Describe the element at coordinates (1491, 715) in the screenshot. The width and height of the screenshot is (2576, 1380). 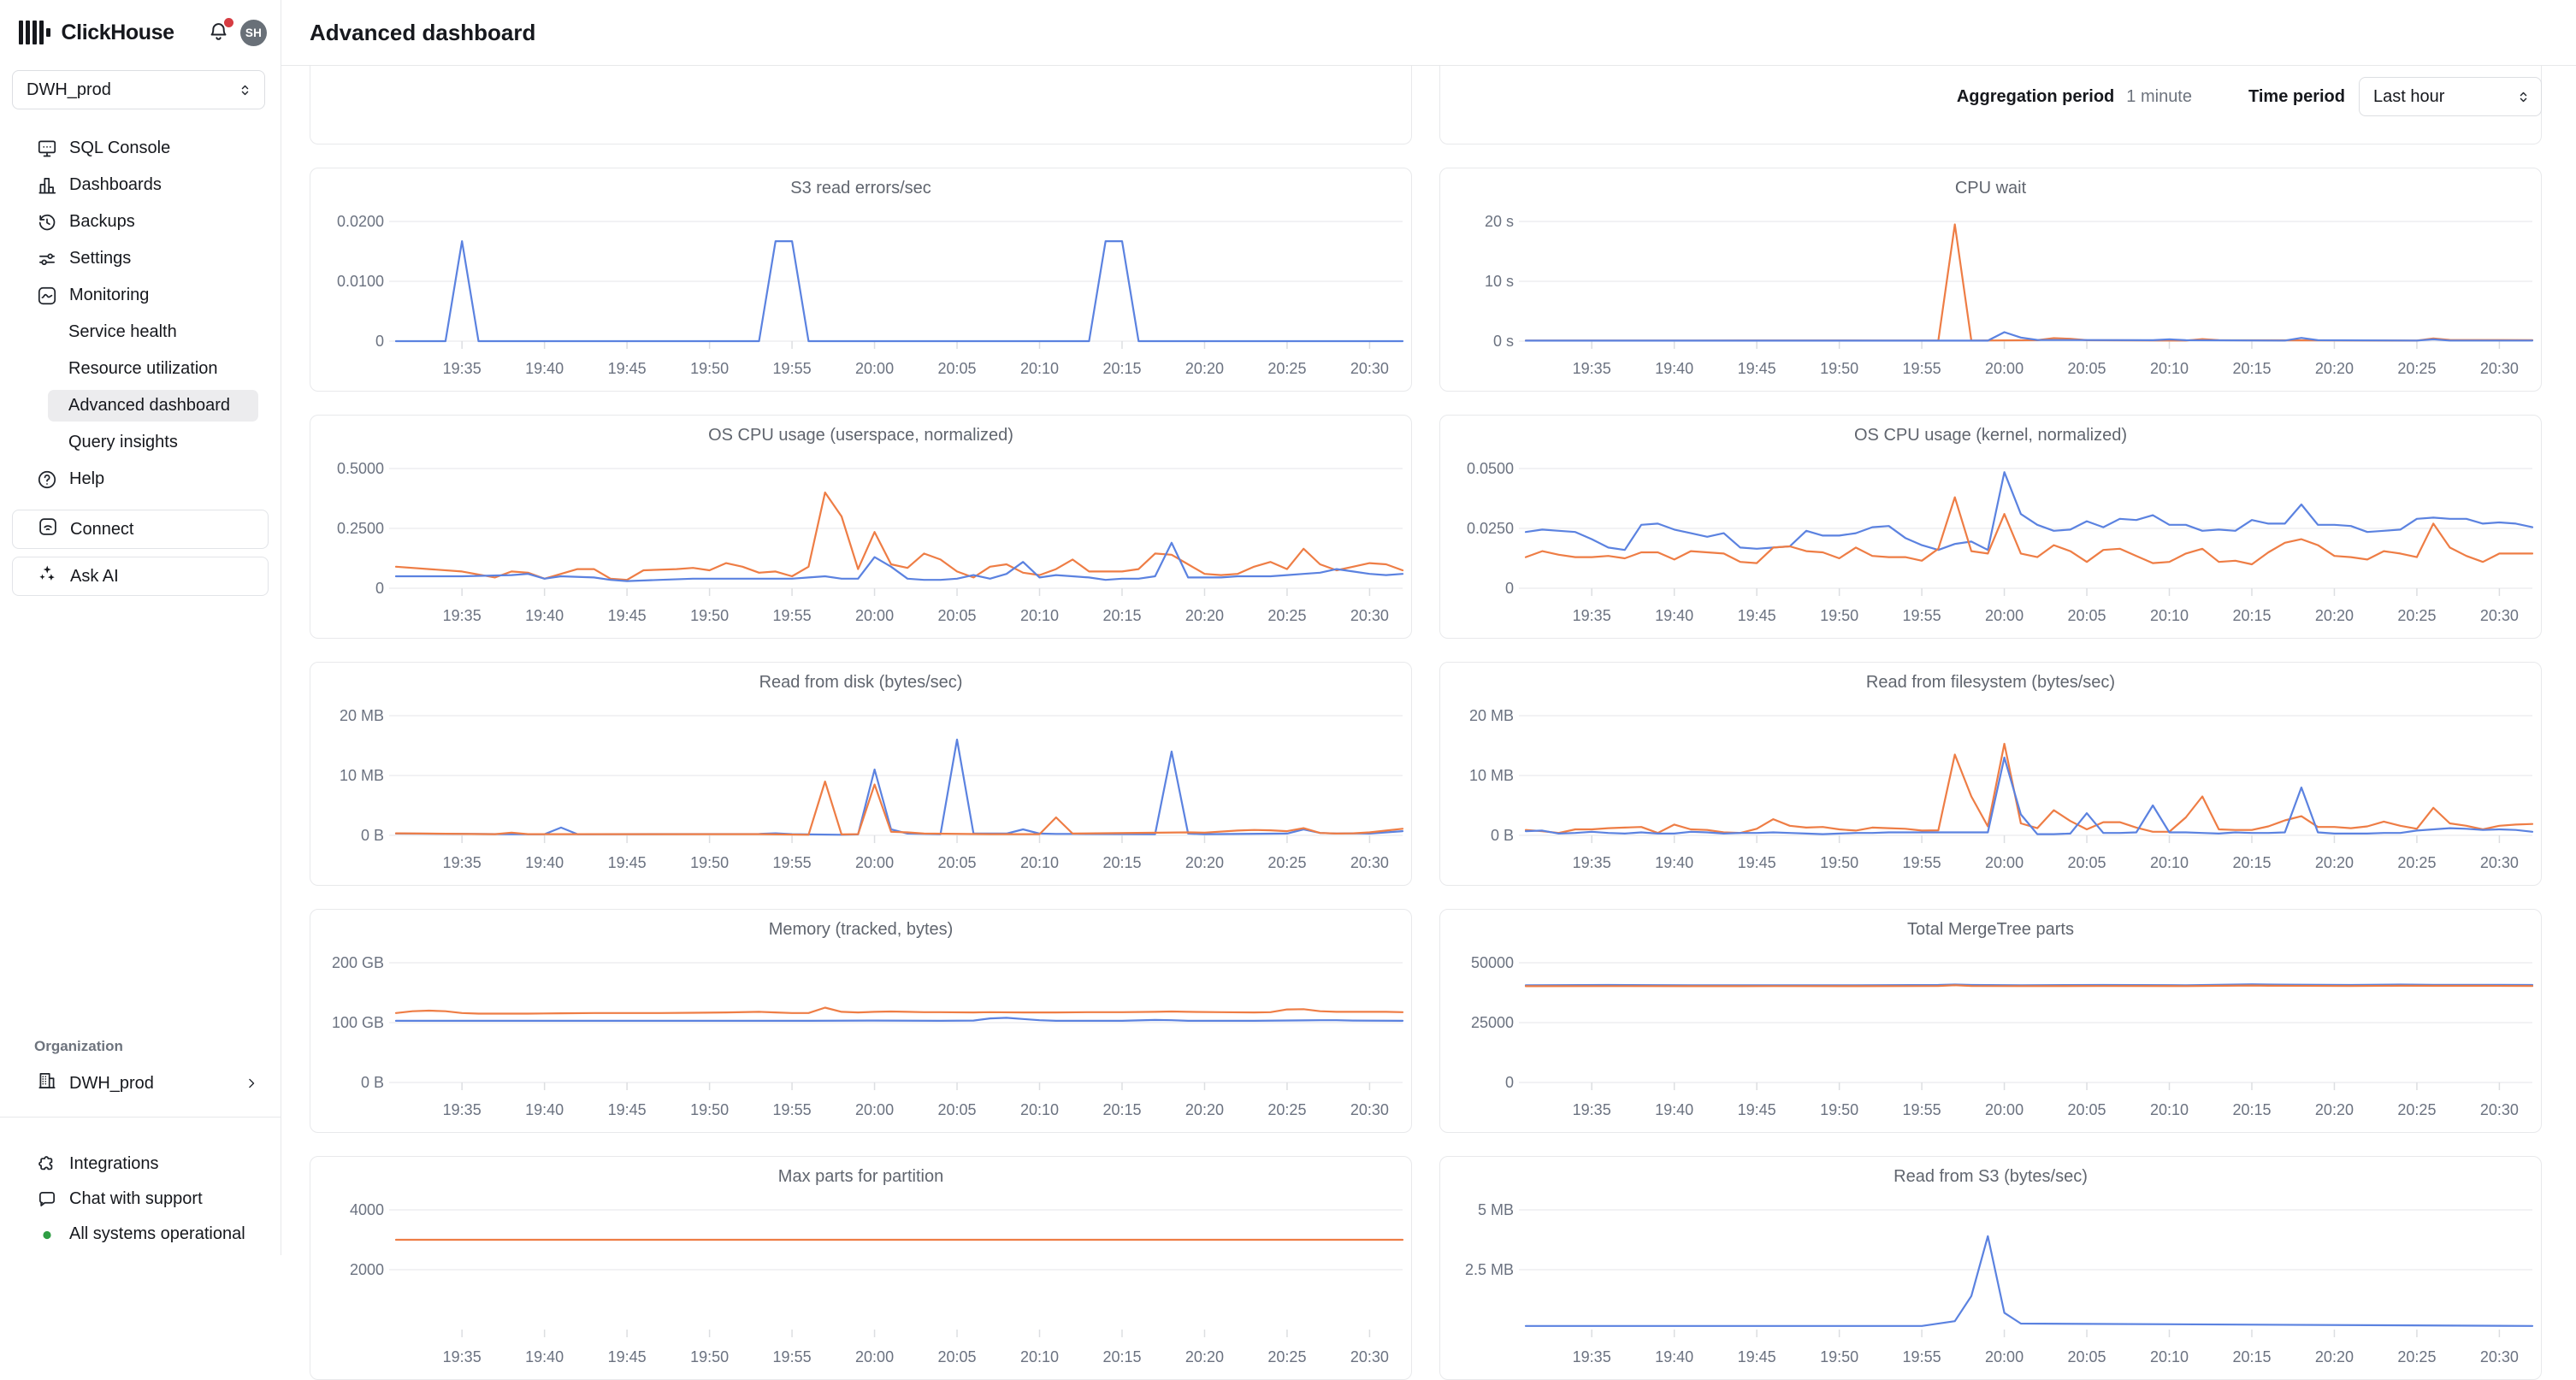
I see `svg-text: 20 MB` at that location.